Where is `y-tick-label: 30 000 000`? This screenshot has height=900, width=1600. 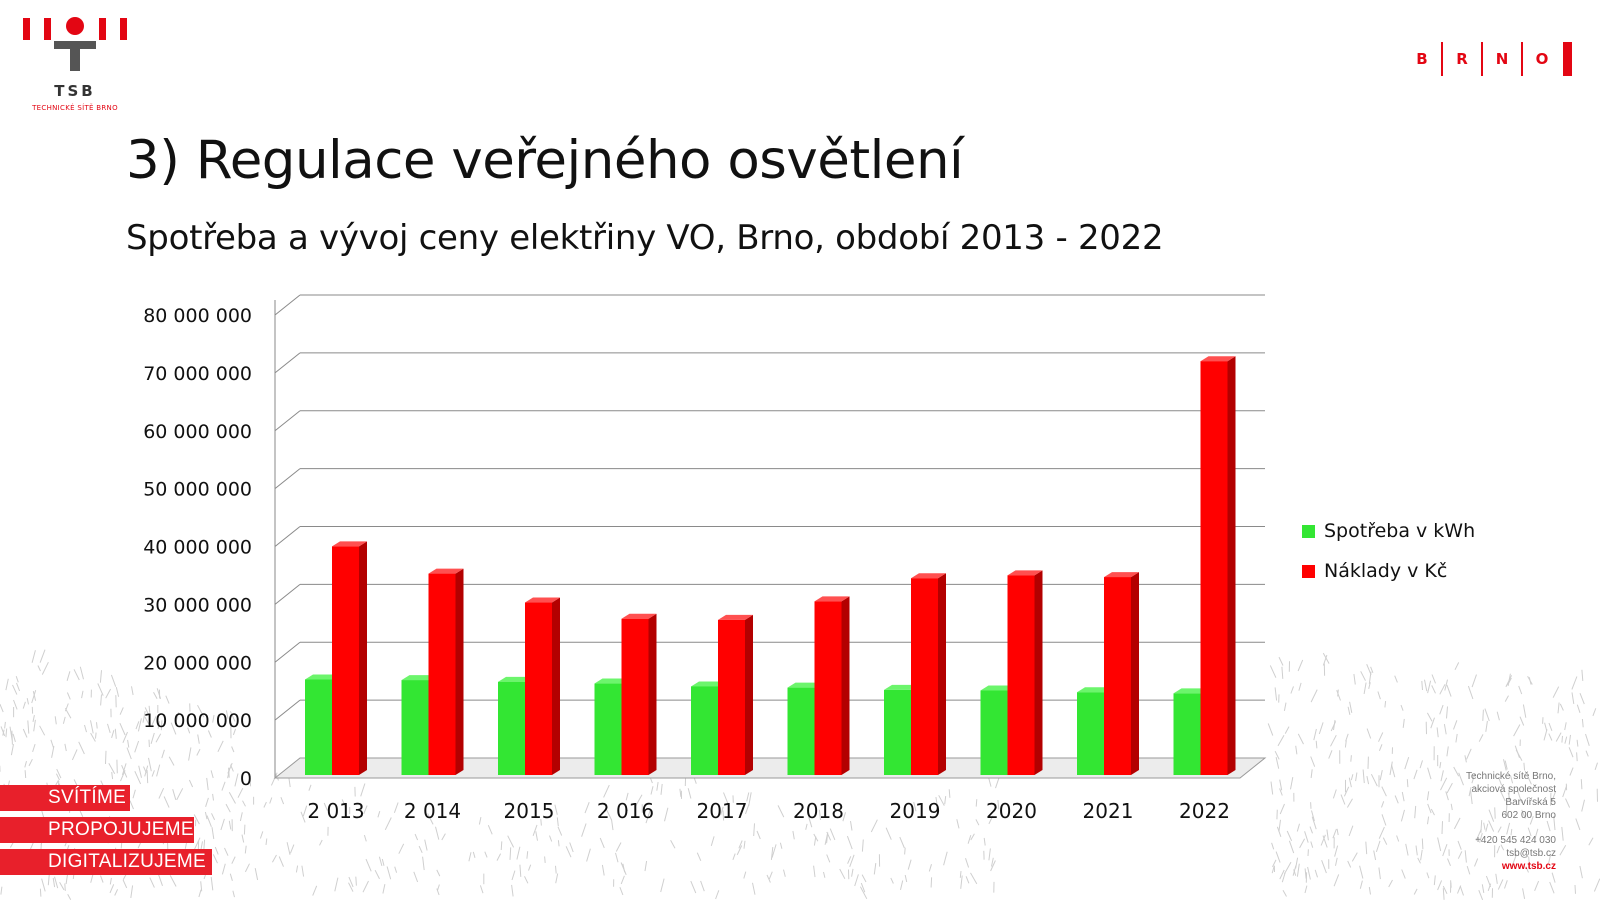 y-tick-label: 30 000 000 is located at coordinates (197, 605).